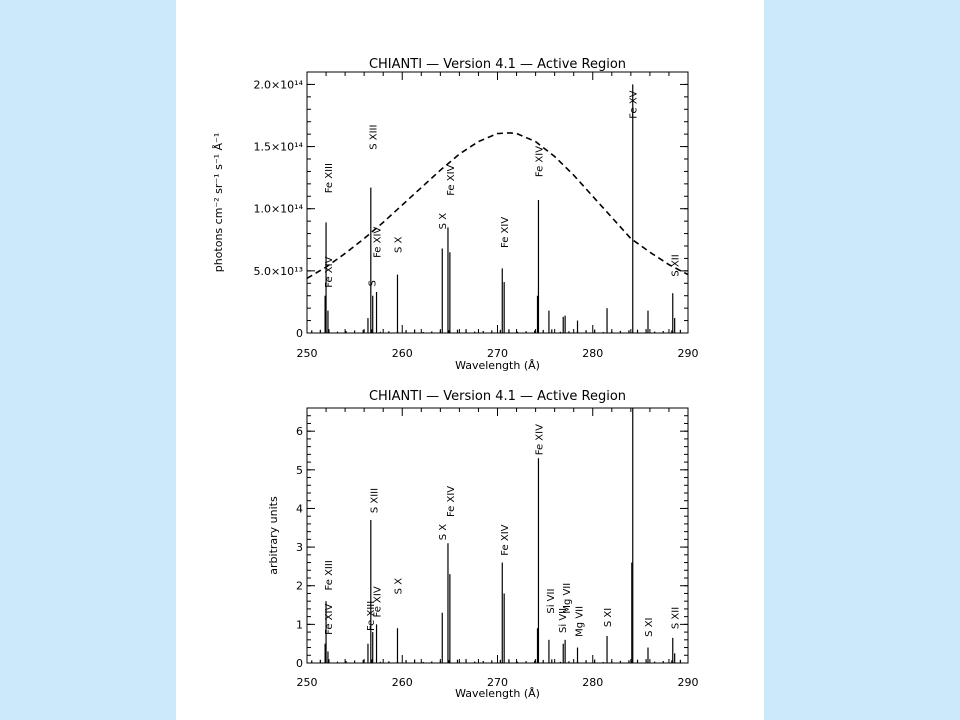  What do you see at coordinates (299, 470) in the screenshot?
I see `y-tick-label: 5` at bounding box center [299, 470].